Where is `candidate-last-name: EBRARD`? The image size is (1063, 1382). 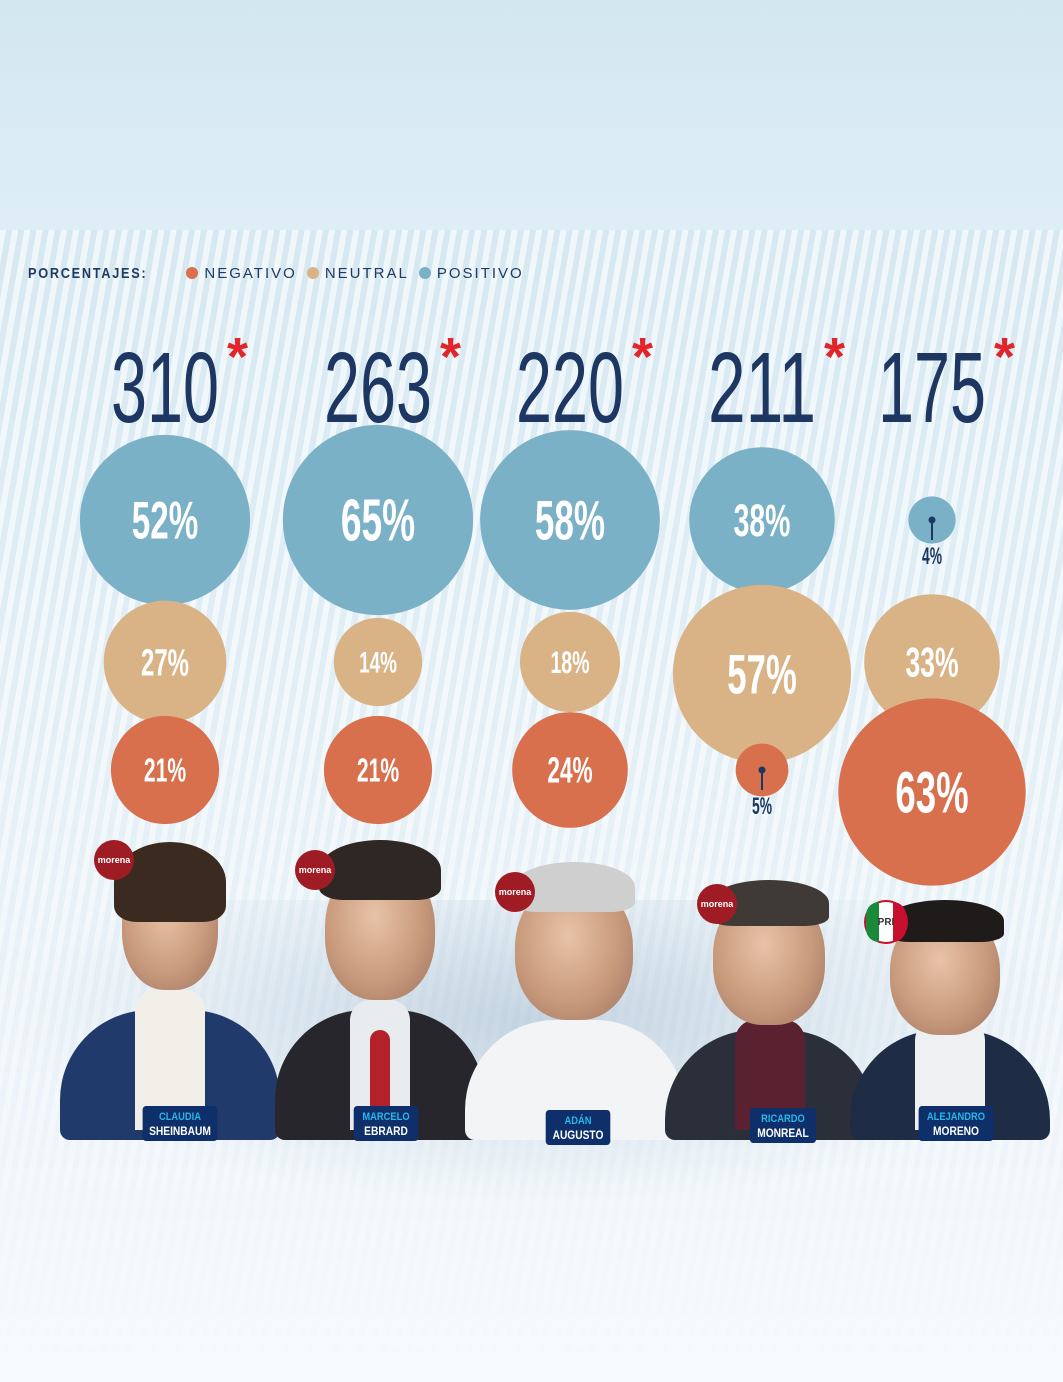
candidate-last-name: EBRARD is located at coordinates (386, 1131).